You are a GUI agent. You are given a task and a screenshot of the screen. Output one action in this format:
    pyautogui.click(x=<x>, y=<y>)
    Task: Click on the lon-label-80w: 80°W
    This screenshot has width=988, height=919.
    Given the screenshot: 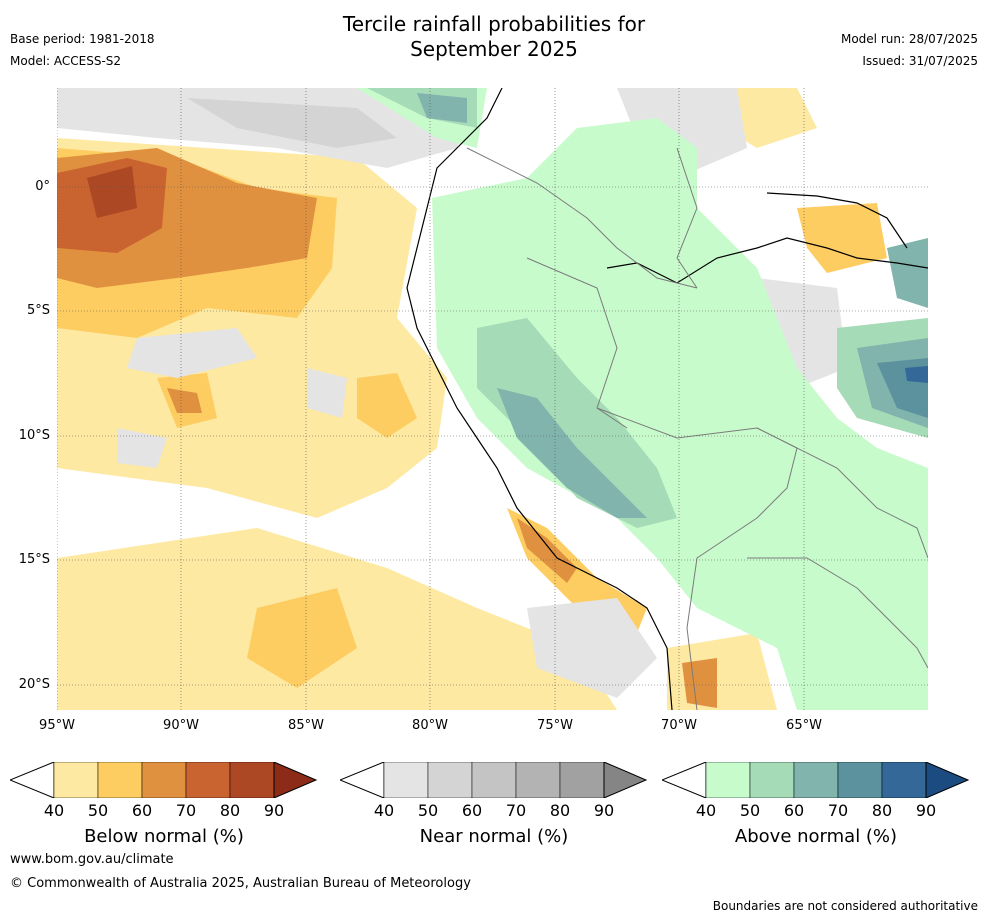 What is the action you would take?
    pyautogui.click(x=430, y=725)
    